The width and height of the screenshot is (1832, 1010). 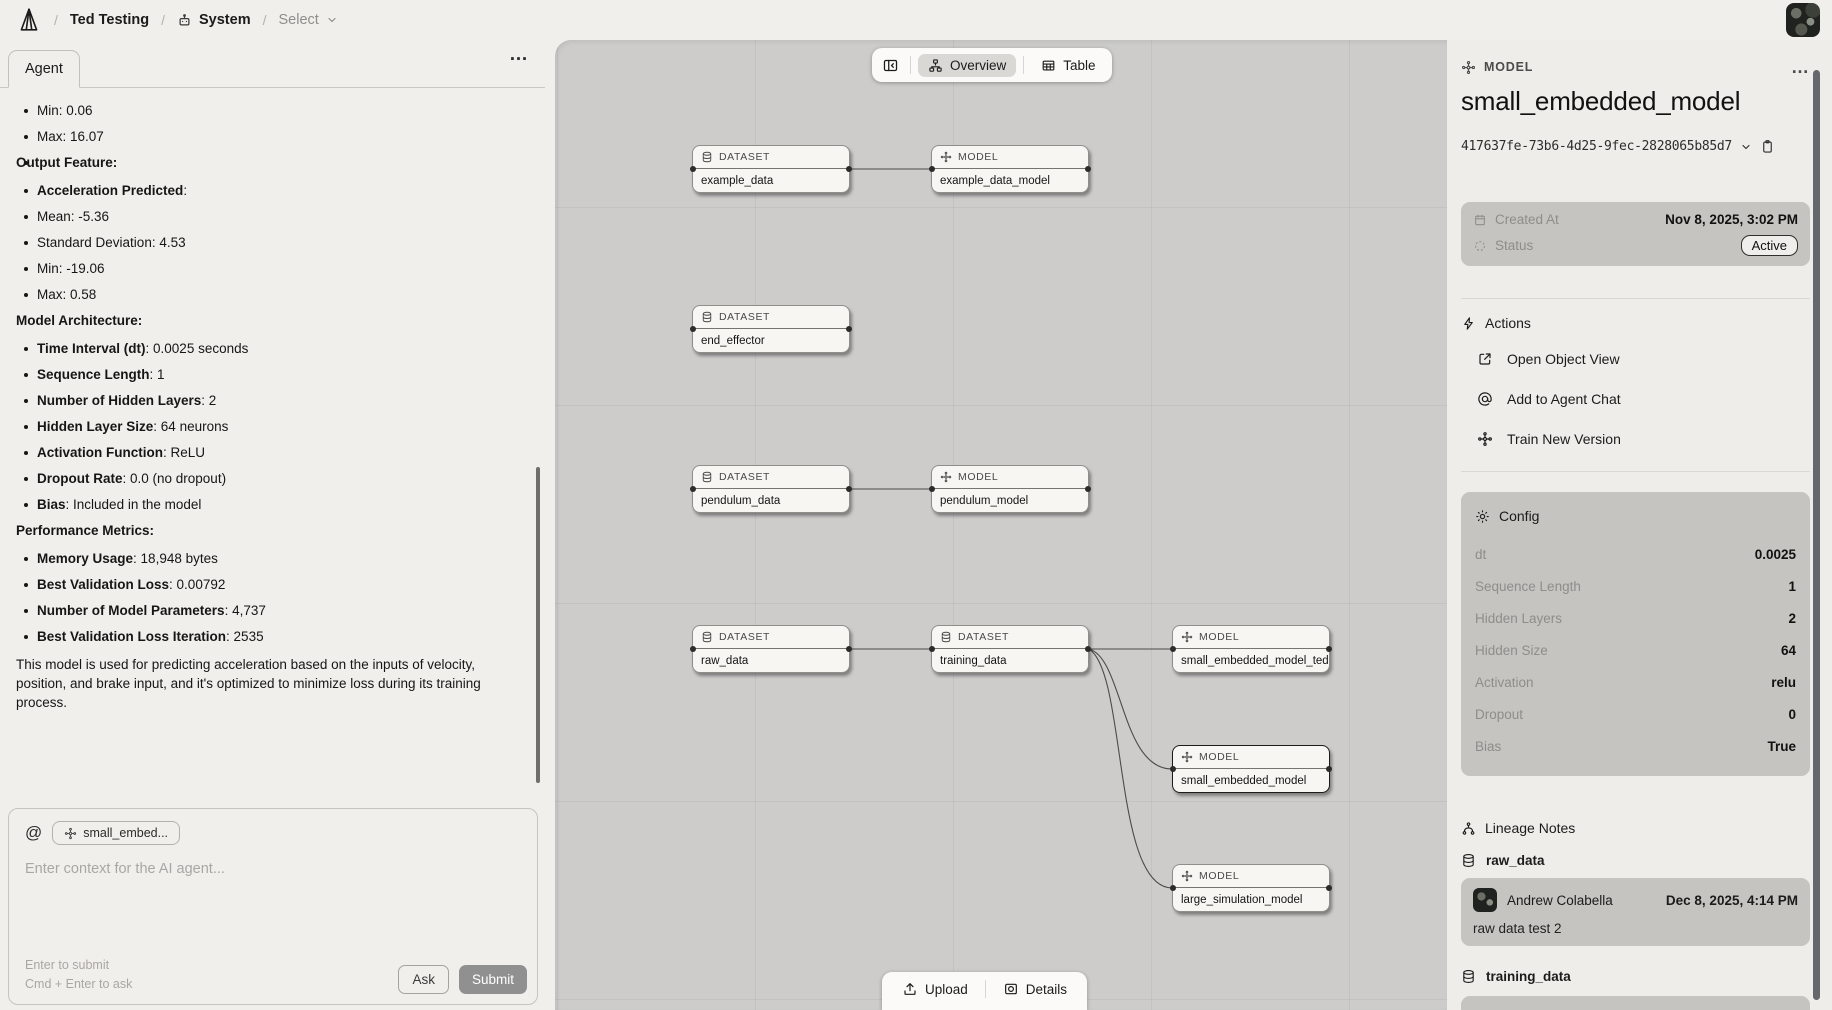 What do you see at coordinates (1767, 146) in the screenshot?
I see `copy-icon` at bounding box center [1767, 146].